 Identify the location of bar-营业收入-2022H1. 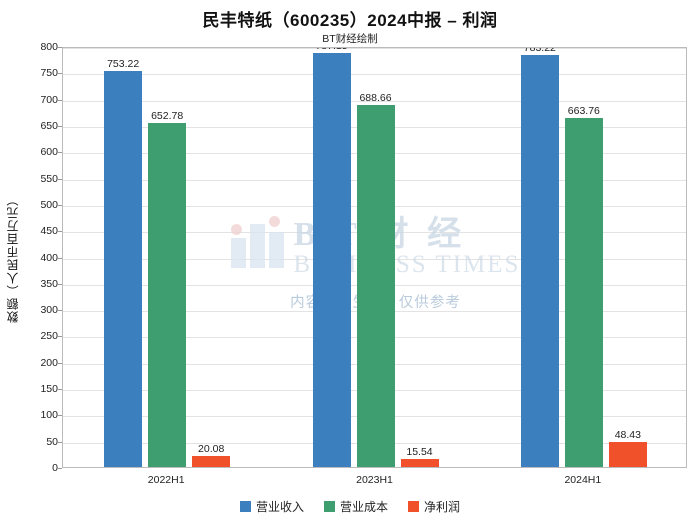
(123, 268).